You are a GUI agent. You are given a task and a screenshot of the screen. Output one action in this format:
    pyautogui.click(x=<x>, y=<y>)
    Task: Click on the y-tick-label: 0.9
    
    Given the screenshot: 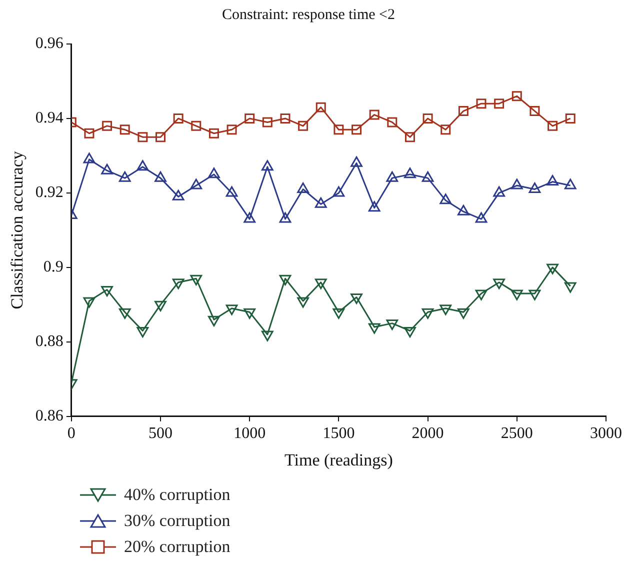 What is the action you would take?
    pyautogui.click(x=53, y=267)
    